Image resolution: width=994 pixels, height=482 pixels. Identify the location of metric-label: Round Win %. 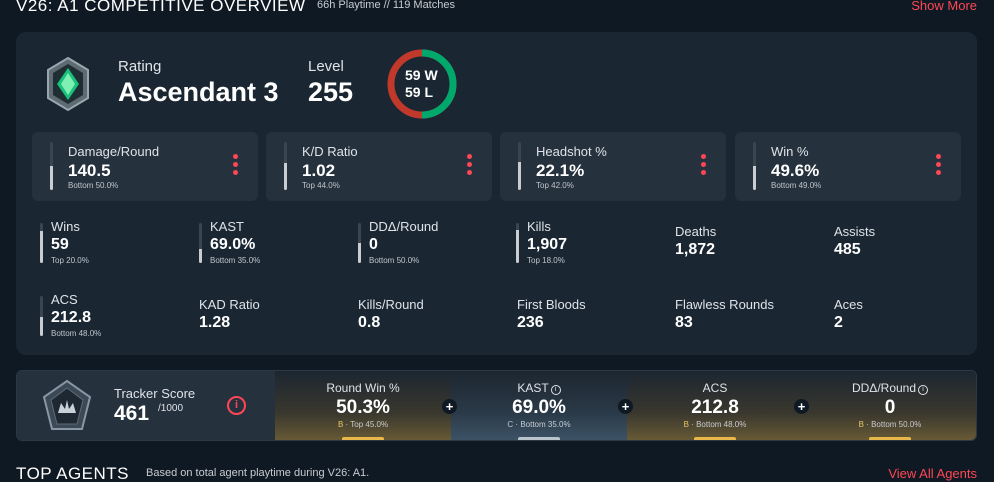
(363, 388).